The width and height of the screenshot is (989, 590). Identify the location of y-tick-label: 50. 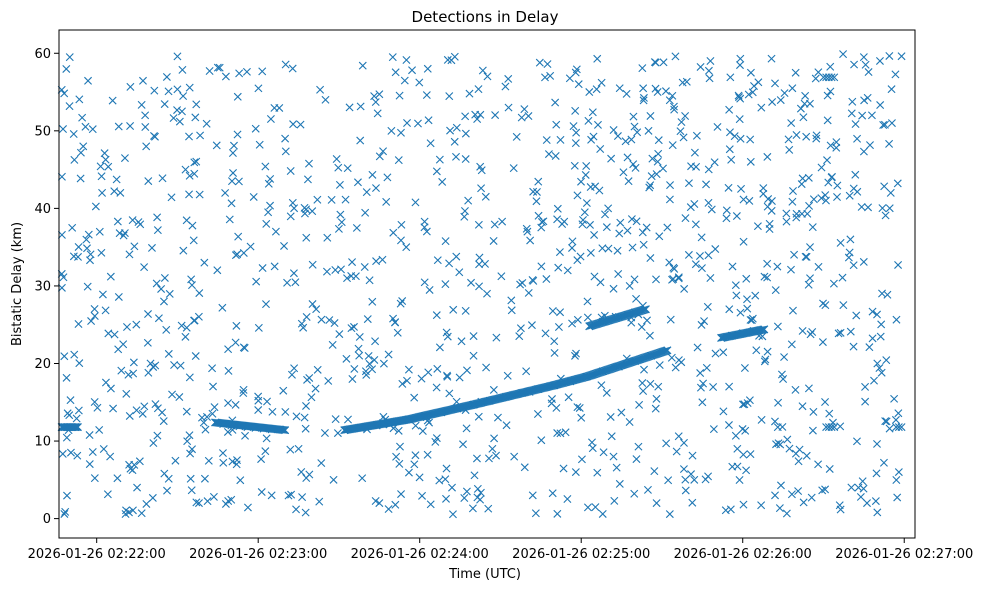
(42, 131).